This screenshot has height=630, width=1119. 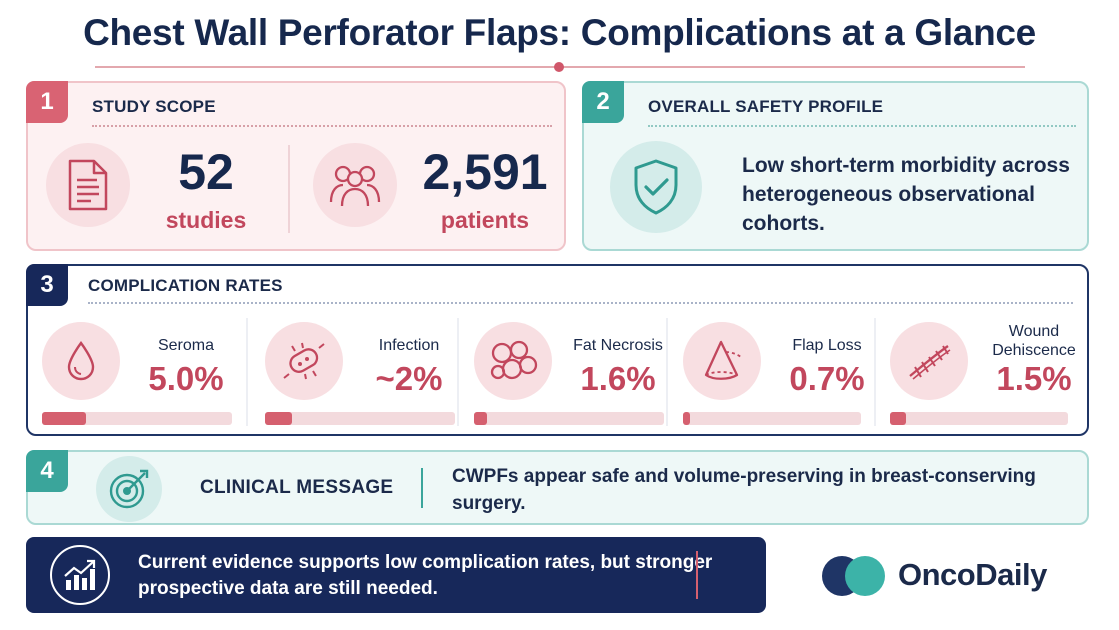 What do you see at coordinates (1034, 378) in the screenshot?
I see `complication-rate: 1.5%` at bounding box center [1034, 378].